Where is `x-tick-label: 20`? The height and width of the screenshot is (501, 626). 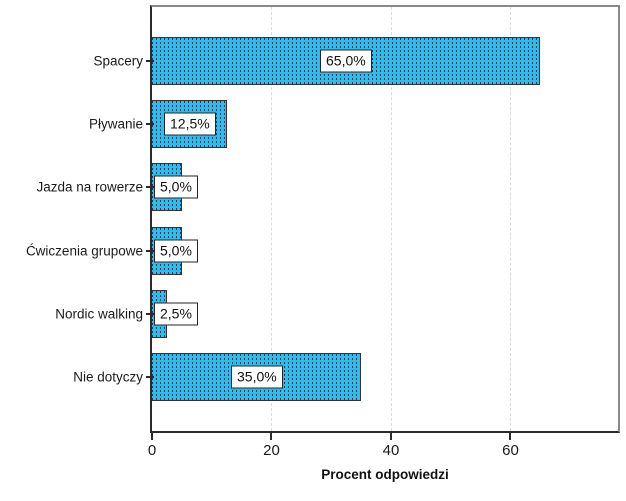
x-tick-label: 20 is located at coordinates (271, 450).